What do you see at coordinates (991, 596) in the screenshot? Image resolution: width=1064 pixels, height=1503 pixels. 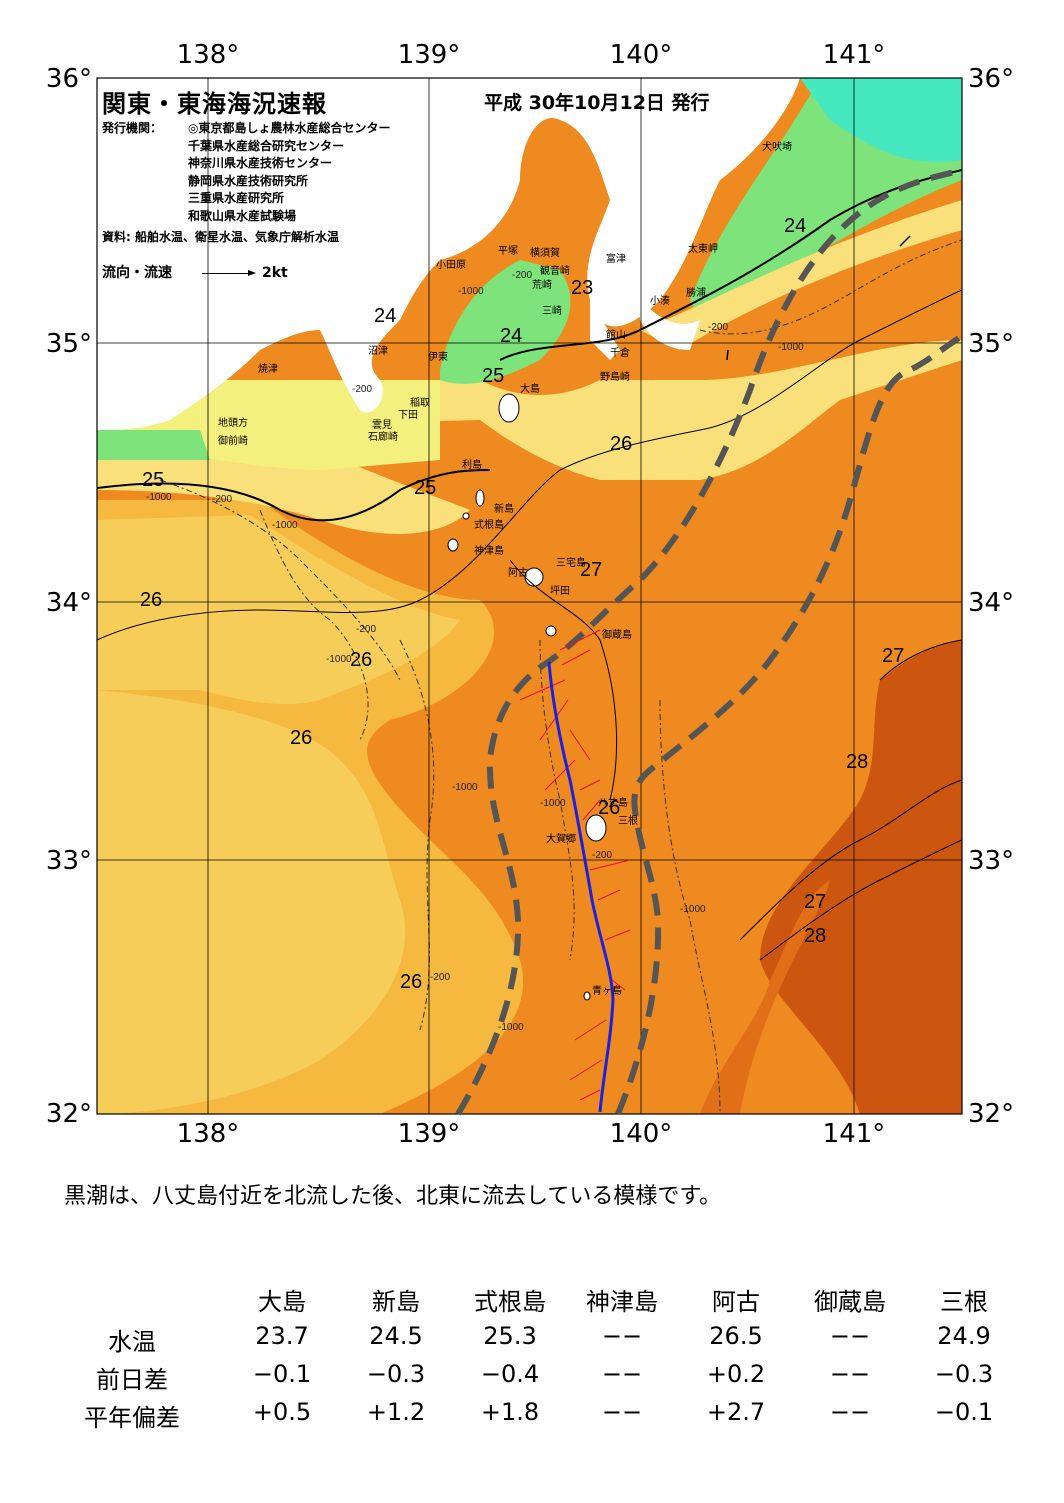 I see `lat-labels-right: 36° 35° 34° 33° 32°` at bounding box center [991, 596].